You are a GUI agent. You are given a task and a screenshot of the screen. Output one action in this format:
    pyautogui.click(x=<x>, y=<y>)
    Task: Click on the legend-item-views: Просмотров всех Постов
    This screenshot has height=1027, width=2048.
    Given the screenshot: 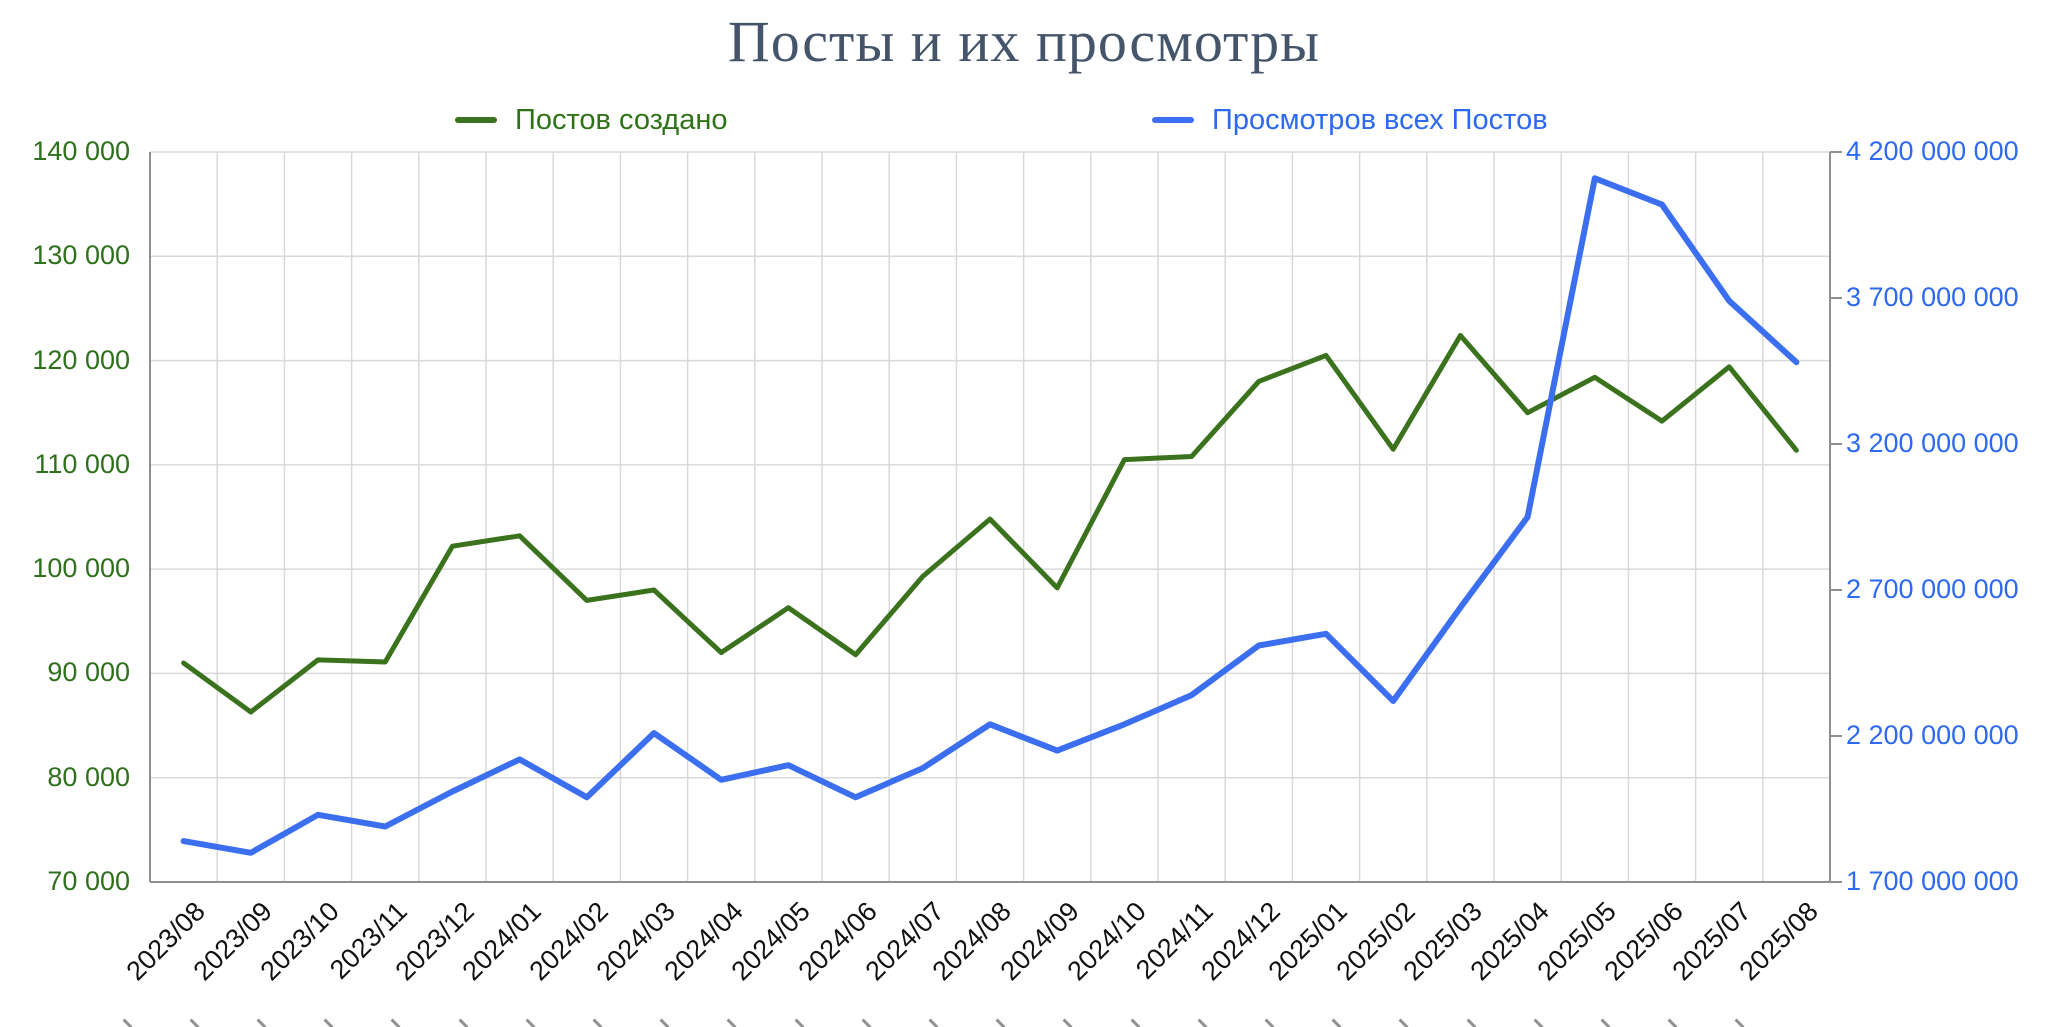 What is the action you would take?
    pyautogui.click(x=1350, y=120)
    